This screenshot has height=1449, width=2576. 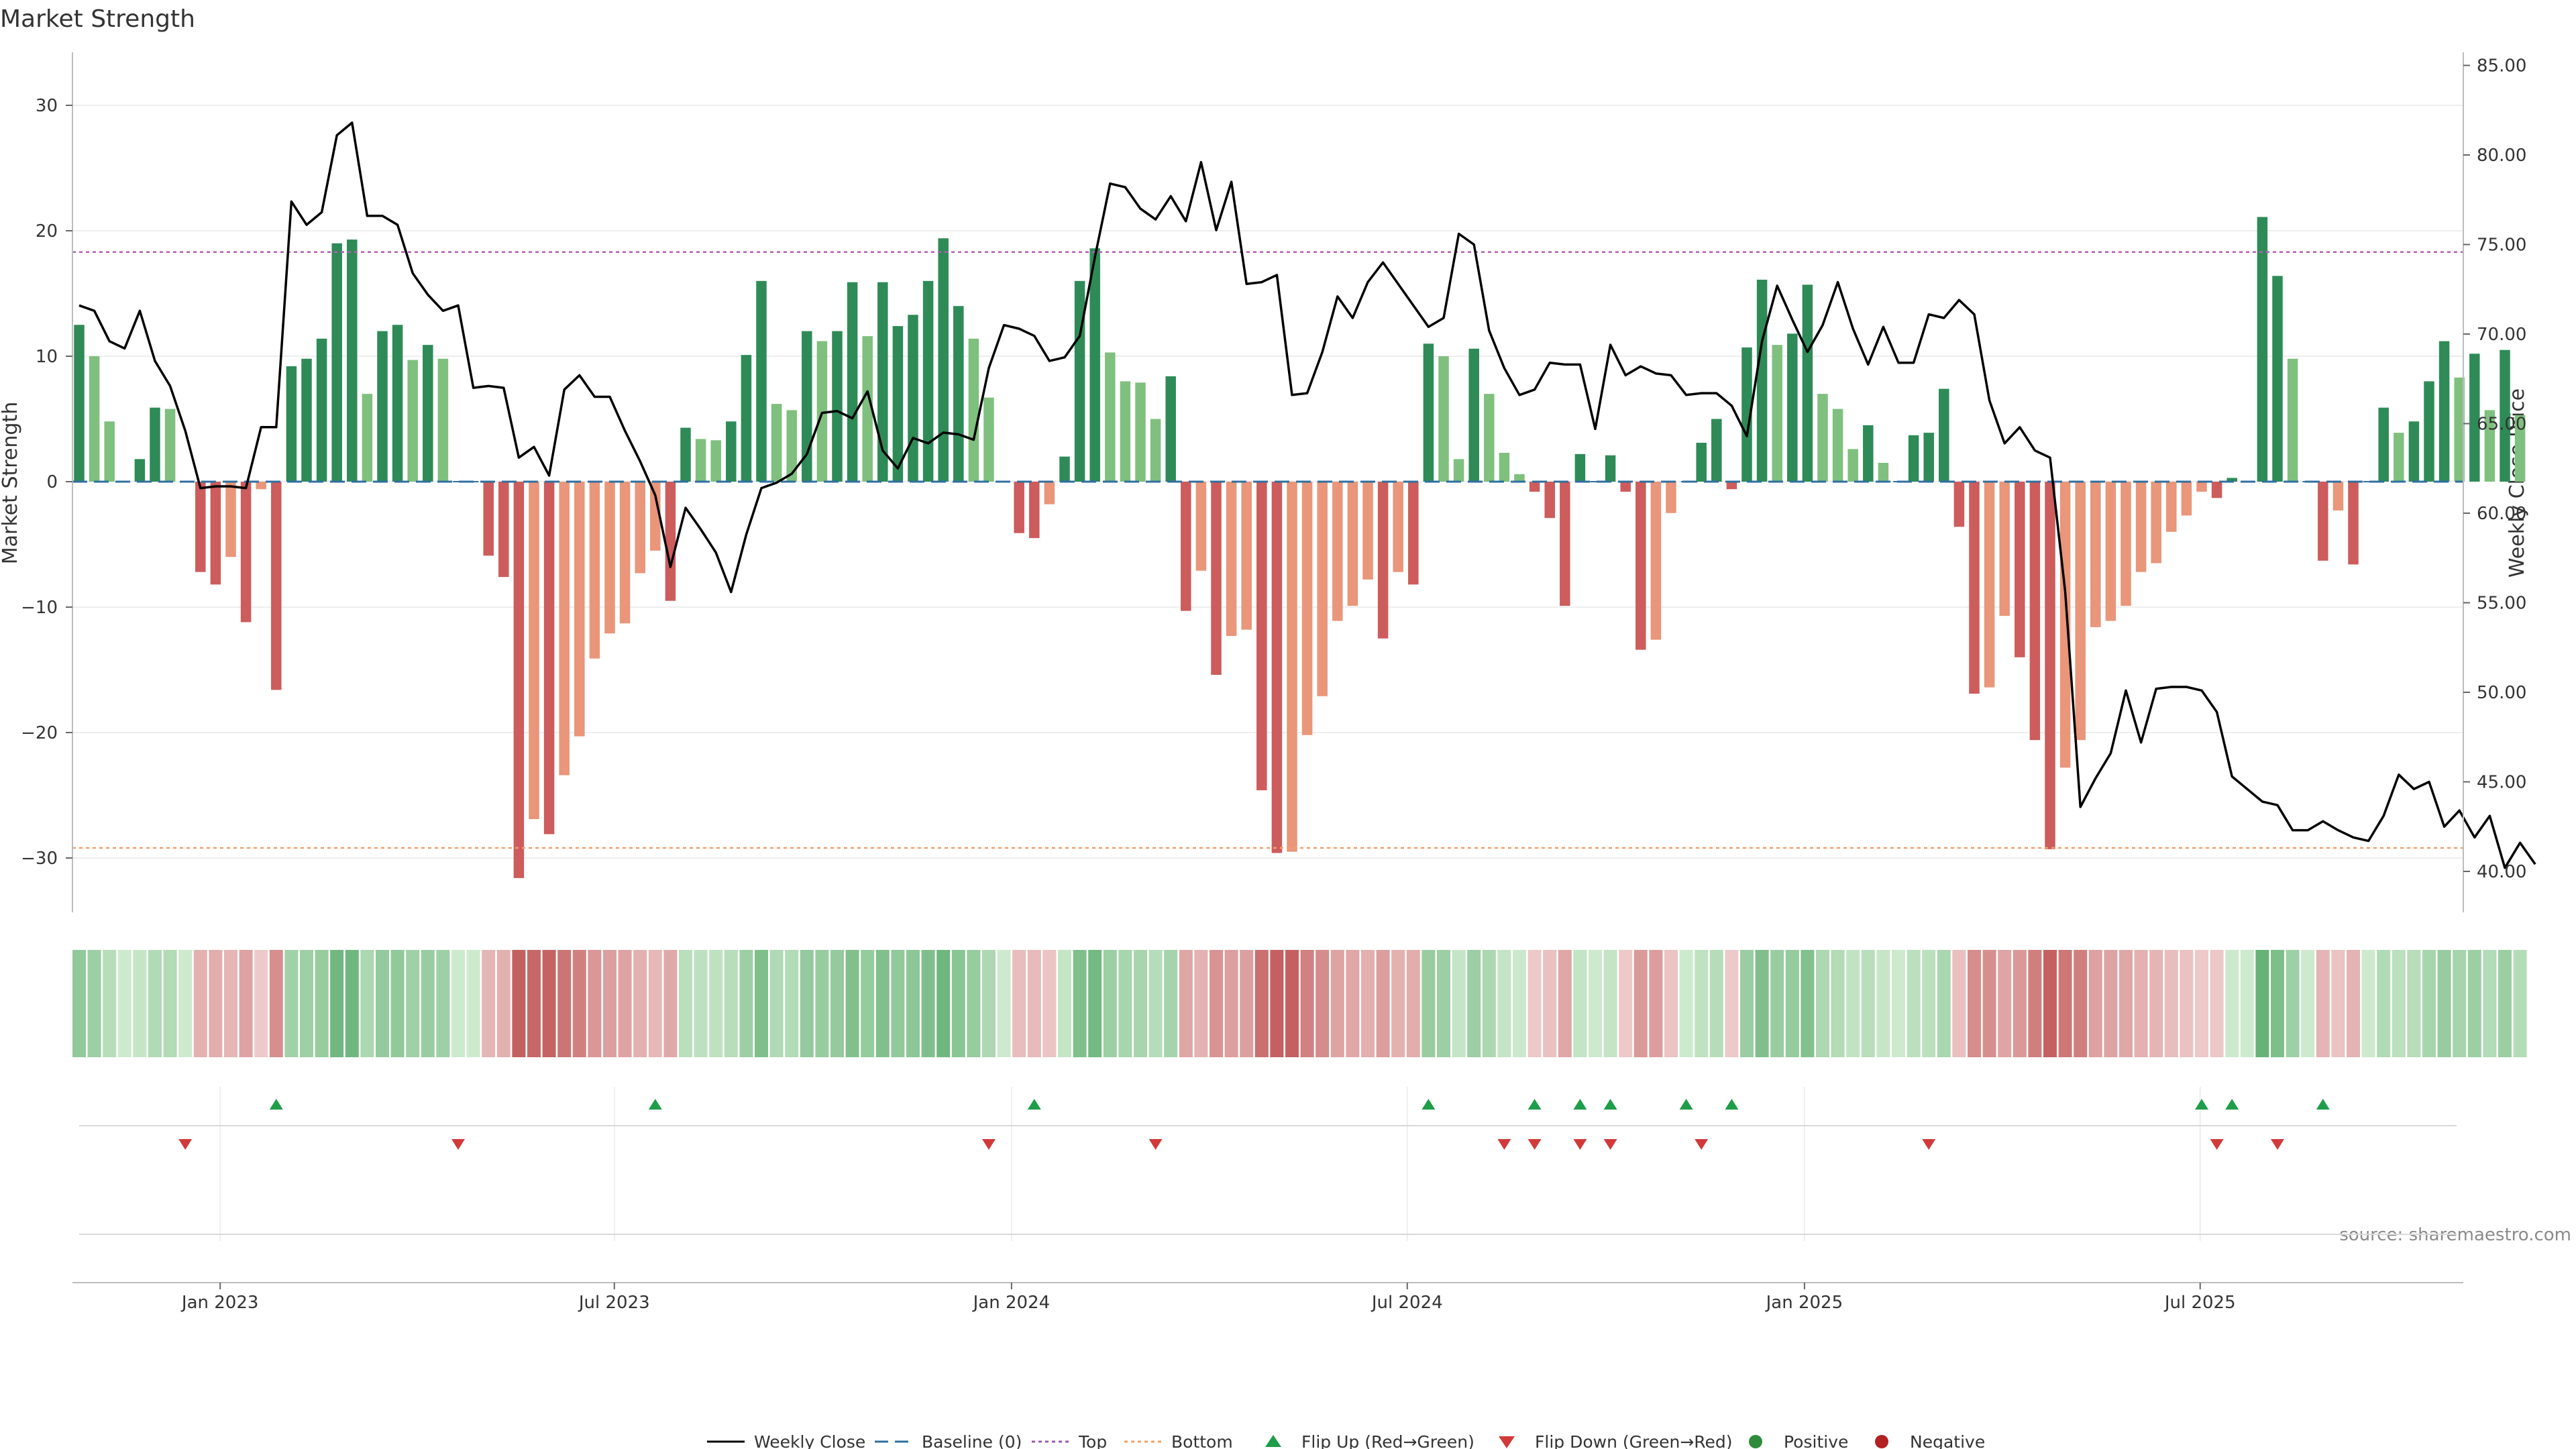 I want to click on y2-tick-label: 65.00, so click(x=2501, y=425).